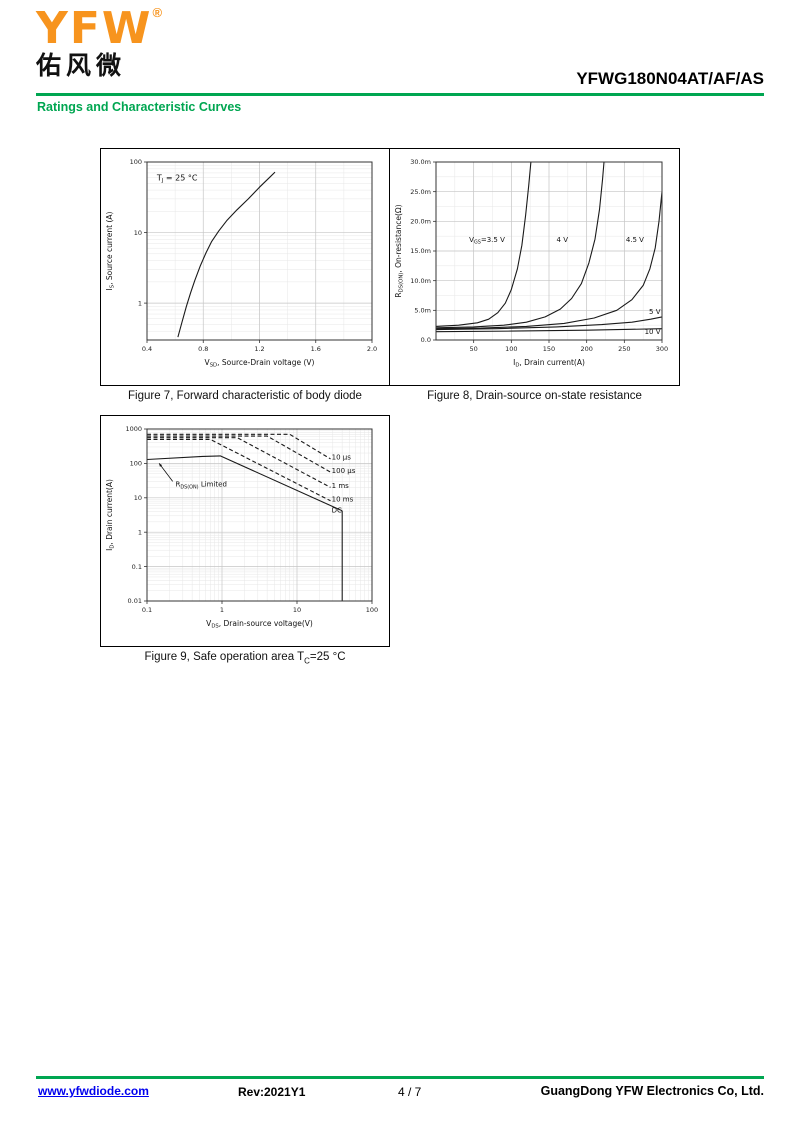  What do you see at coordinates (563, 240) in the screenshot?
I see `svg-text: 4 V` at bounding box center [563, 240].